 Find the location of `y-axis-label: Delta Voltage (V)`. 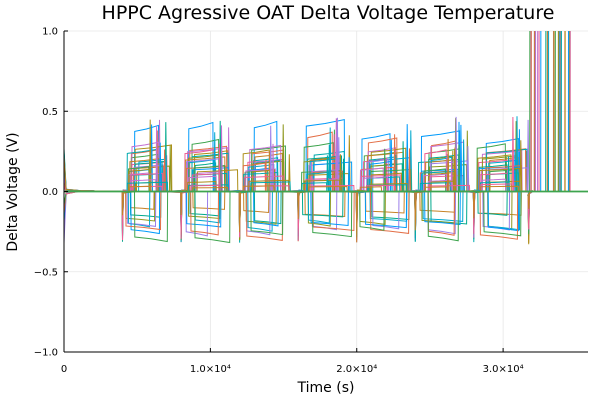

y-axis-label: Delta Voltage (V) is located at coordinates (13, 191).